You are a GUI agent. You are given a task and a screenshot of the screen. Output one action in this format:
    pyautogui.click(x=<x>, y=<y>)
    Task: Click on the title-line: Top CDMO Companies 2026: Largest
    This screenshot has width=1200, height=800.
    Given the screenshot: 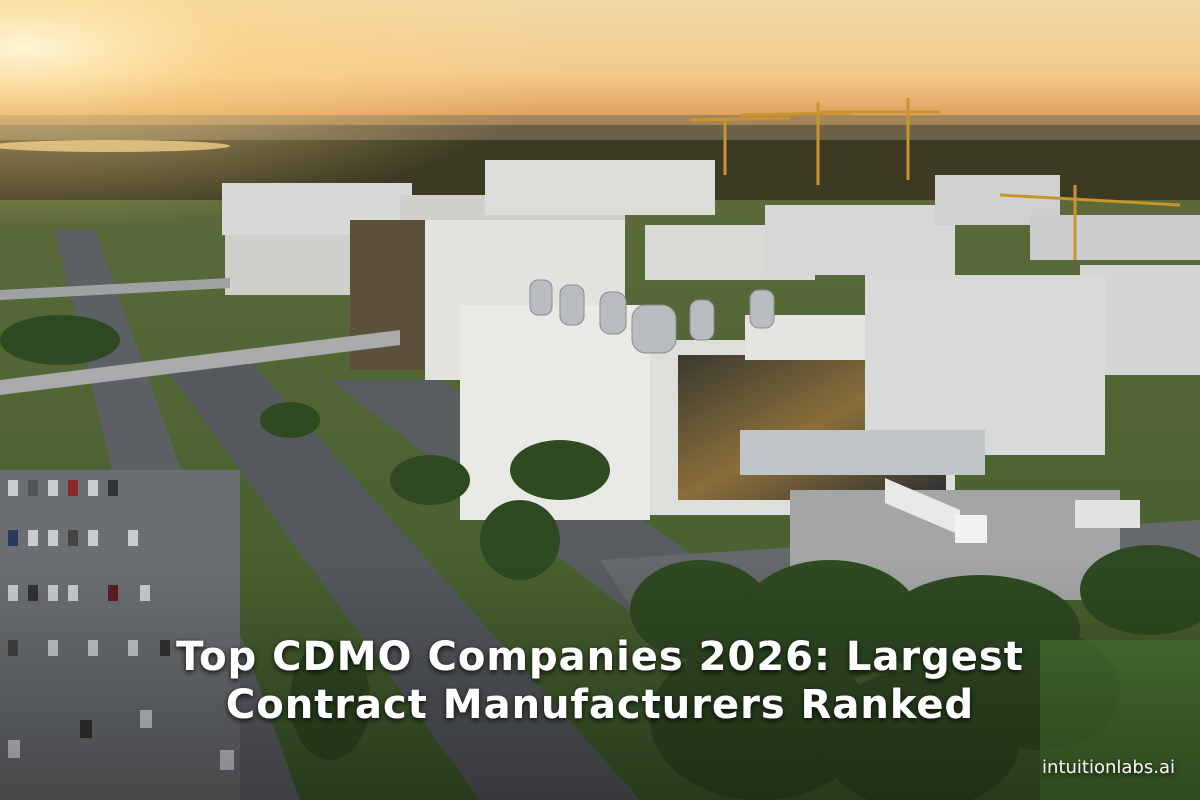 What is the action you would take?
    pyautogui.click(x=600, y=657)
    